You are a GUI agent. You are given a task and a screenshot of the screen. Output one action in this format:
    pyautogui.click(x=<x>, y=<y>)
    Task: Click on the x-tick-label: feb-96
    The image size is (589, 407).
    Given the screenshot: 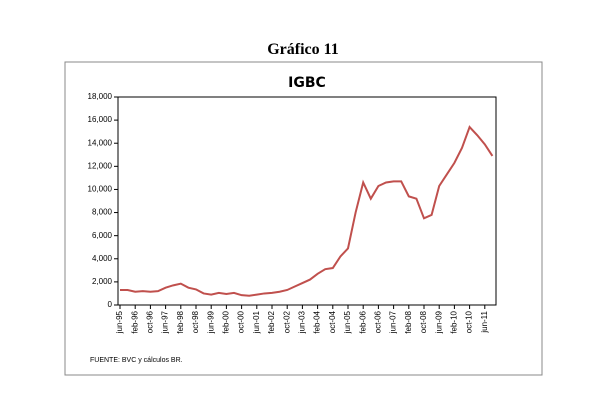 What is the action you would take?
    pyautogui.click(x=134, y=321)
    